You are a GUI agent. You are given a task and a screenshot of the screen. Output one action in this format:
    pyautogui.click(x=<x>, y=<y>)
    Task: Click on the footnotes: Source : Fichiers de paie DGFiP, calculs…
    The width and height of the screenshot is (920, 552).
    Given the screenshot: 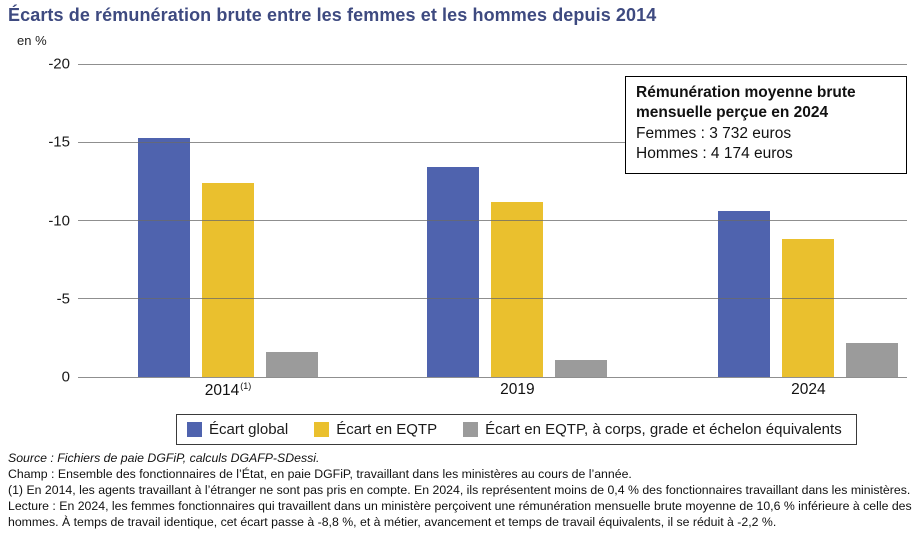 What is the action you would take?
    pyautogui.click(x=460, y=490)
    